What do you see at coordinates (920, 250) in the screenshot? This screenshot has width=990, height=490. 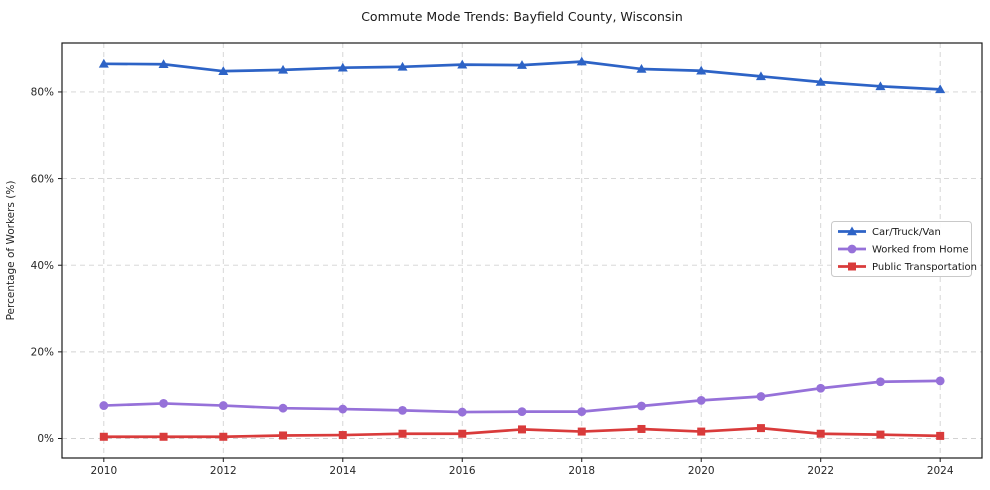 I see `legend-label-worked-from-home: Worked from Home` at bounding box center [920, 250].